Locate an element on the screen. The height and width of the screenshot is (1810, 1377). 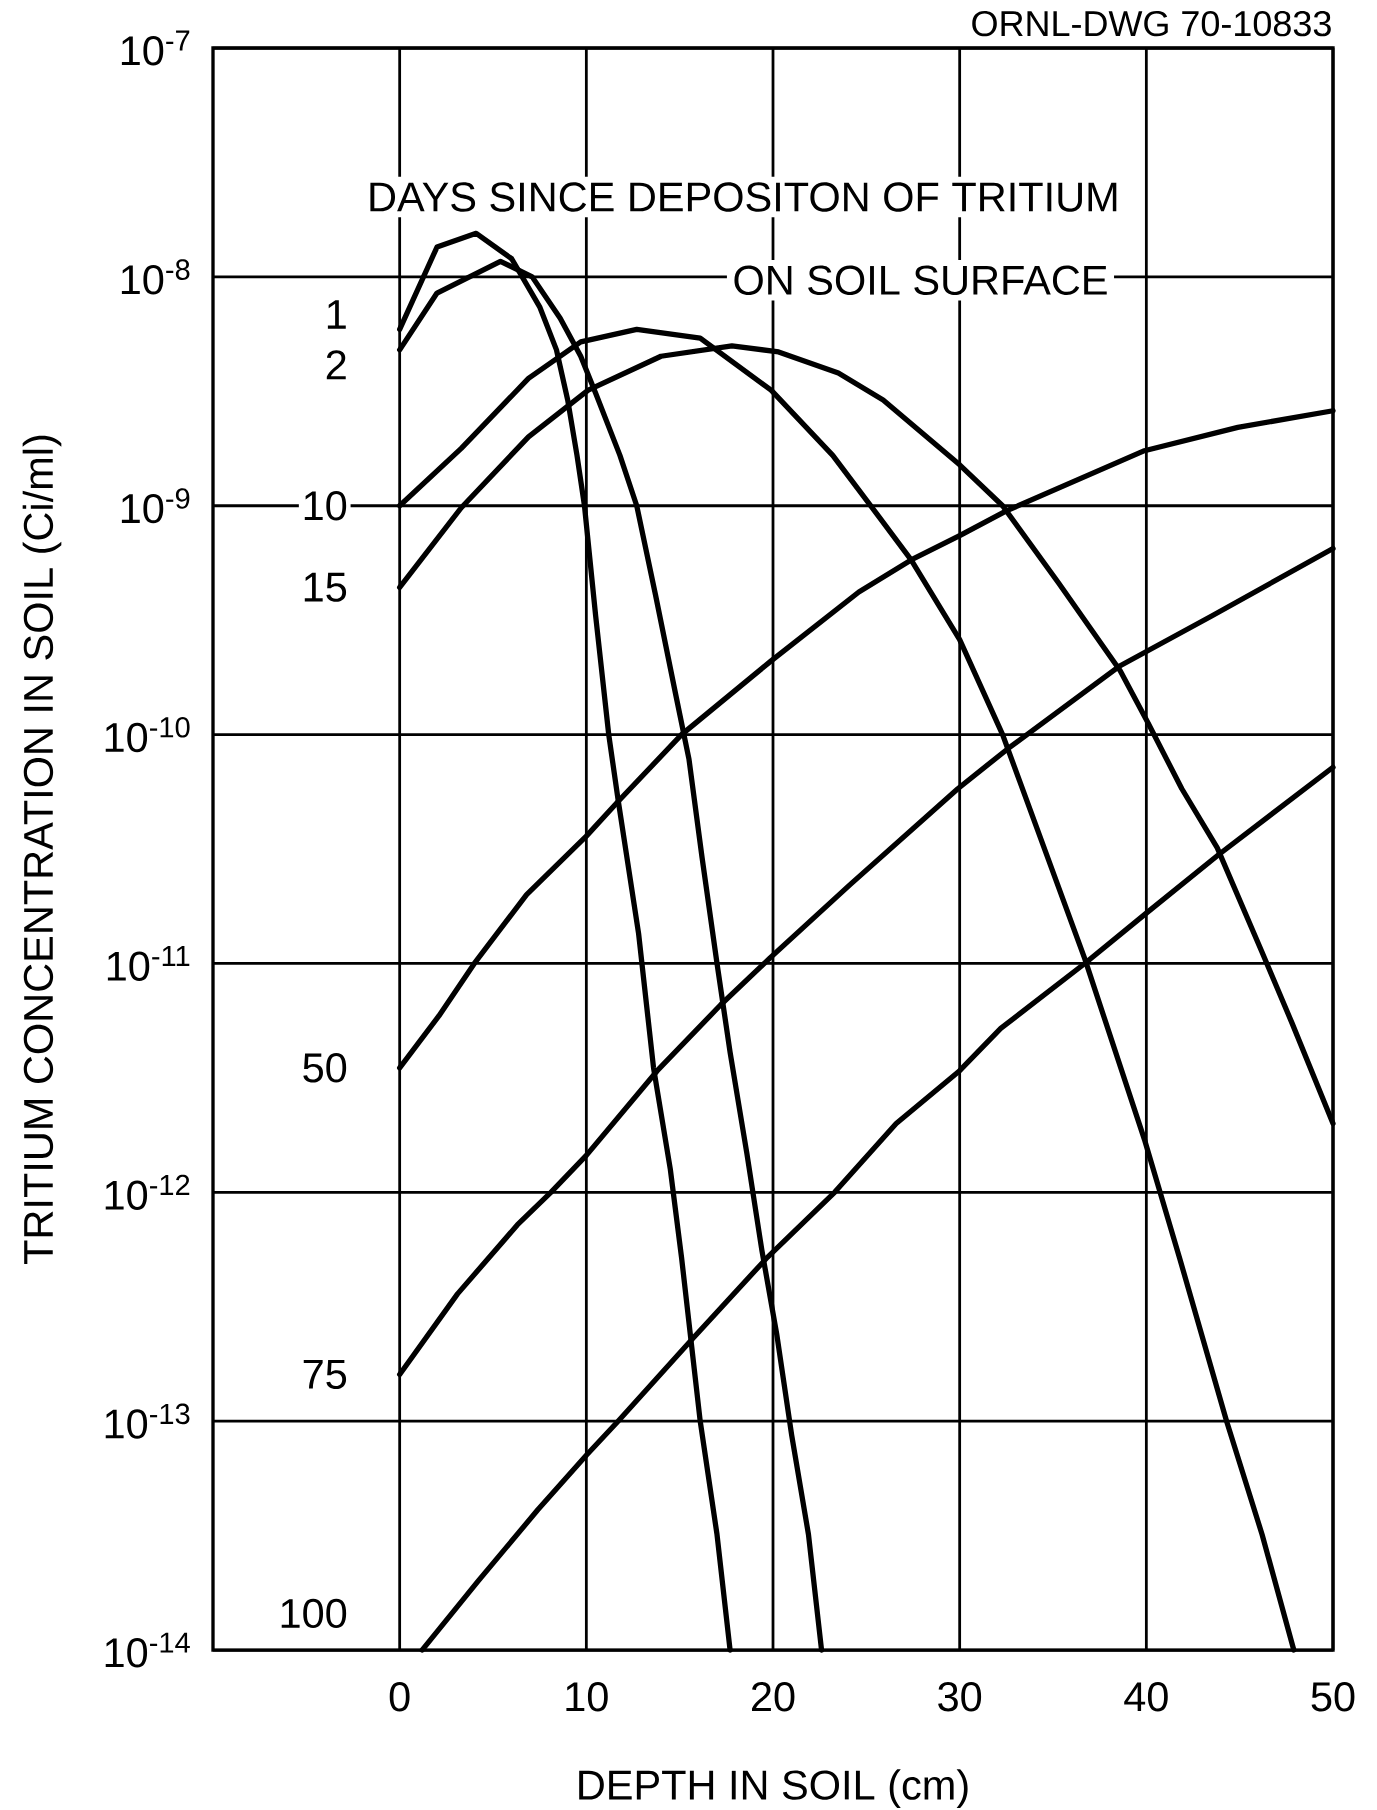
series-label: 75 is located at coordinates (325, 1374).